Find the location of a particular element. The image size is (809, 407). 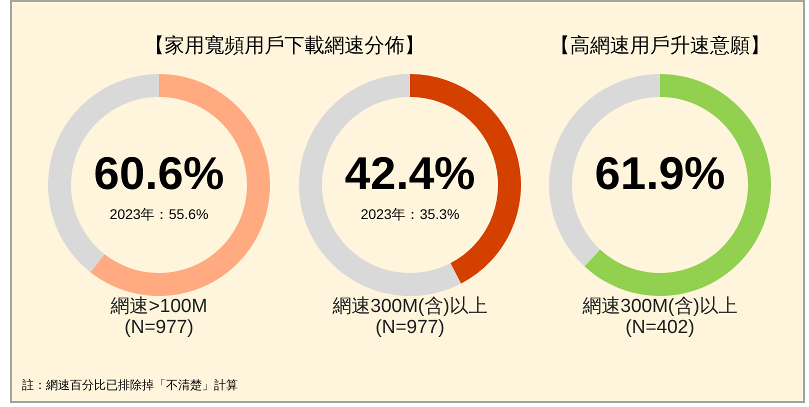

data-label: 61.9% is located at coordinates (660, 173).